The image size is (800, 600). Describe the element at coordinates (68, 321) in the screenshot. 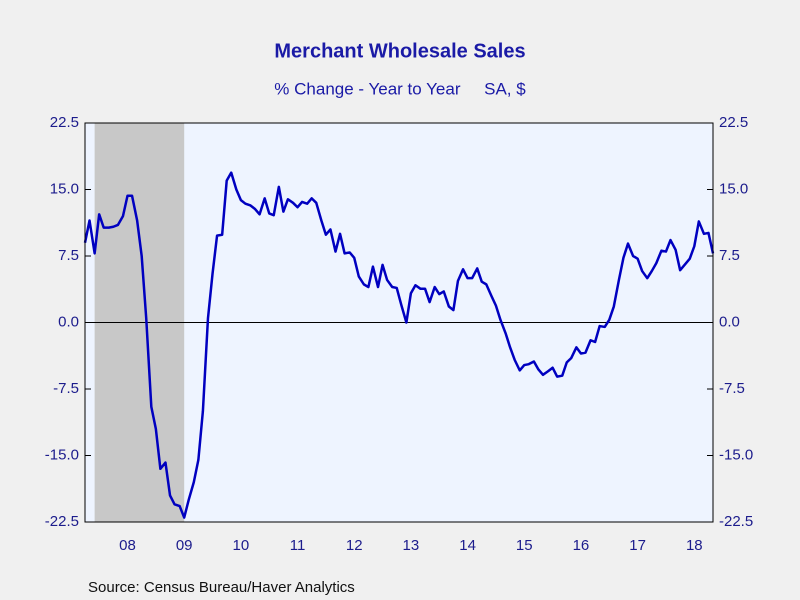

I see `y-tick-label: 0.0` at that location.